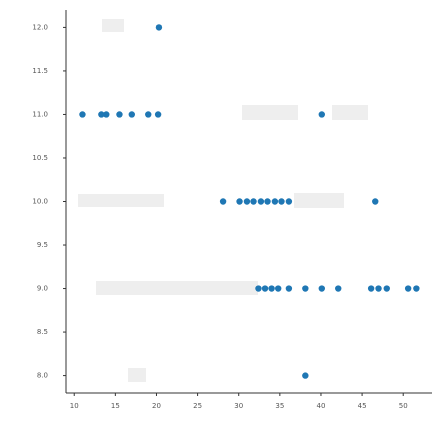  I want to click on y-tick-label: 8.0, so click(42, 376).